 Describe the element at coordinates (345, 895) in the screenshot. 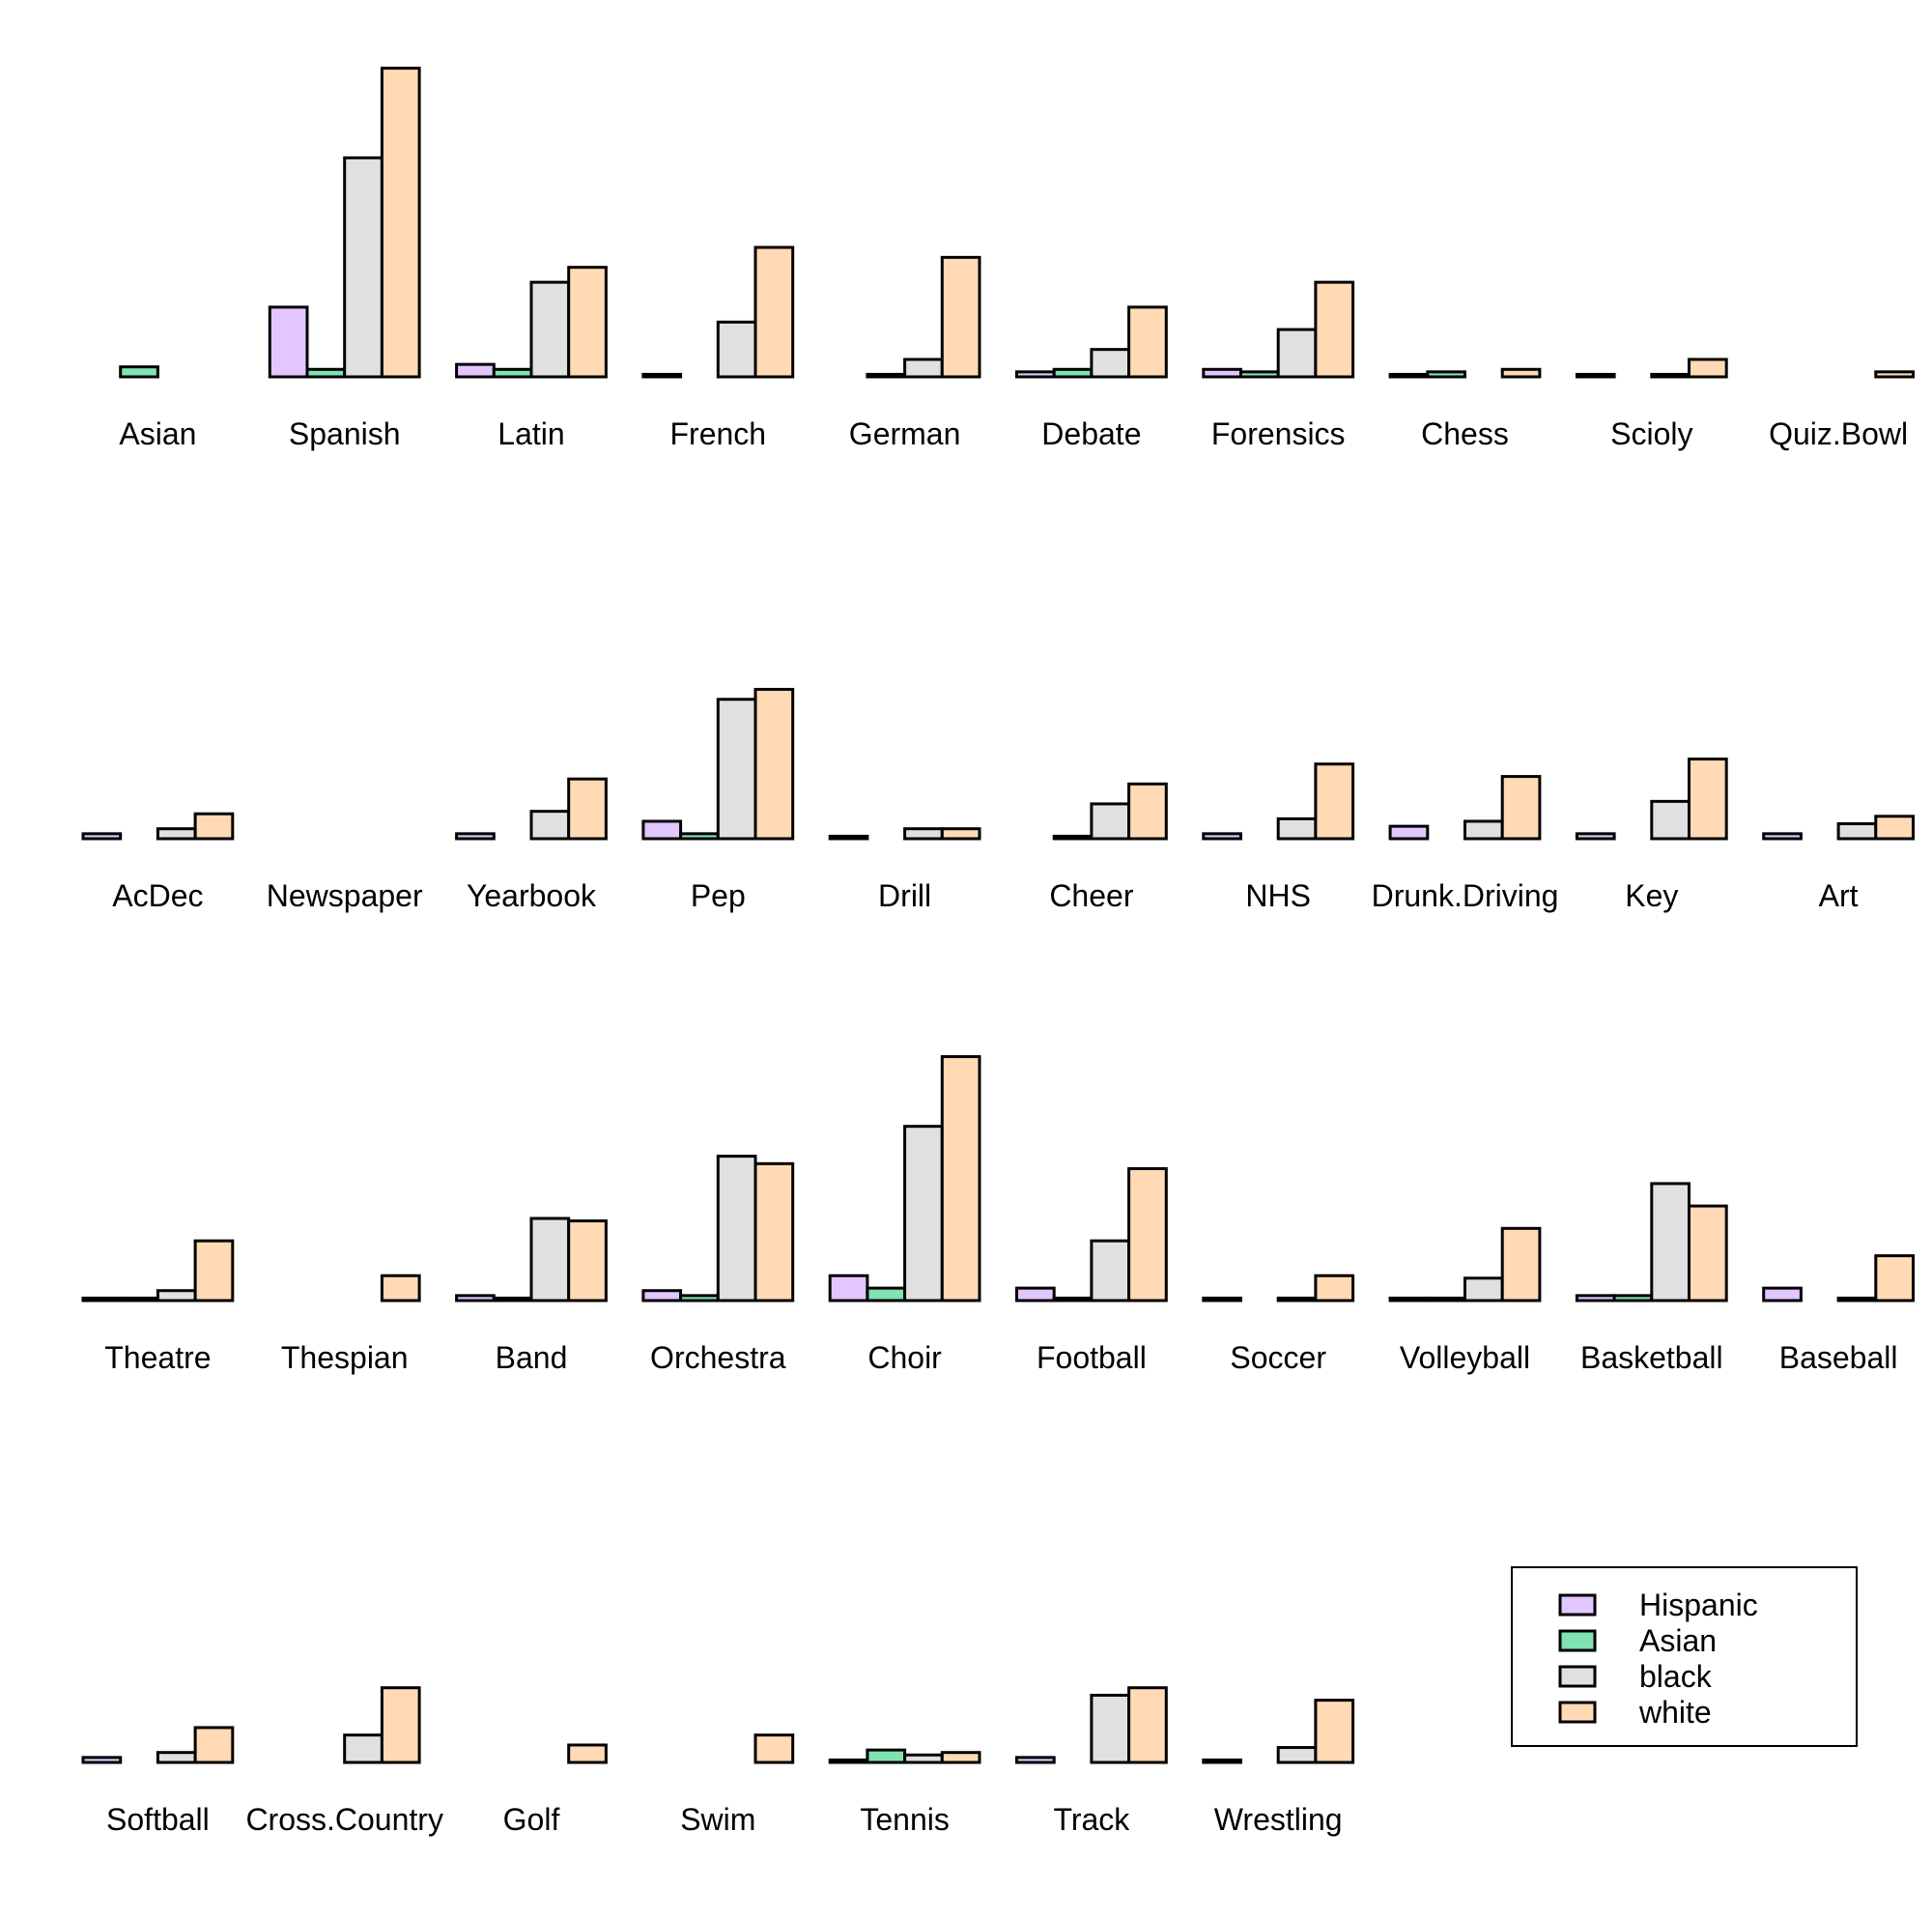

I see `panel-label: Newspaper` at that location.